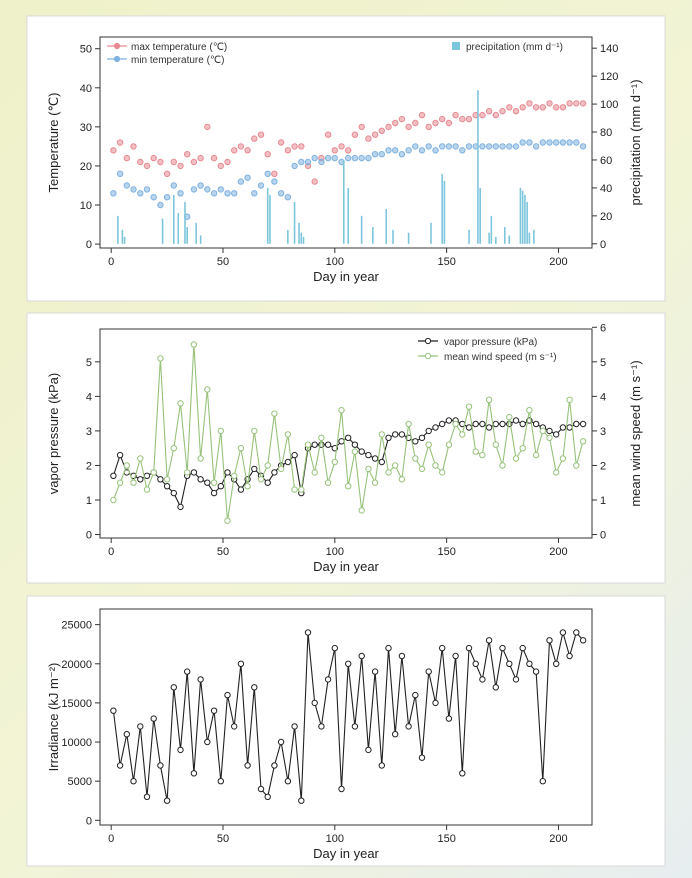 The height and width of the screenshot is (878, 692). Describe the element at coordinates (89, 432) in the screenshot. I see `y-tick-label: 3` at that location.